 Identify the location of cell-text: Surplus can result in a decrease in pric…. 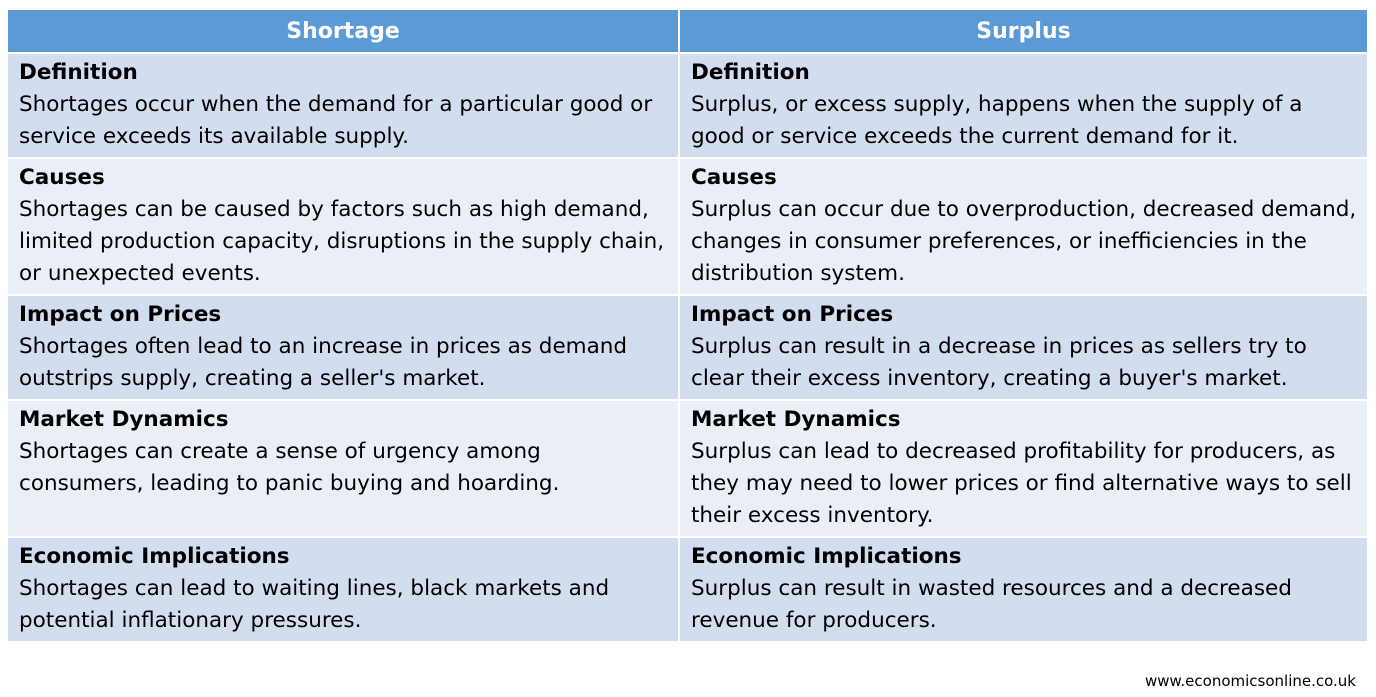
(999, 362).